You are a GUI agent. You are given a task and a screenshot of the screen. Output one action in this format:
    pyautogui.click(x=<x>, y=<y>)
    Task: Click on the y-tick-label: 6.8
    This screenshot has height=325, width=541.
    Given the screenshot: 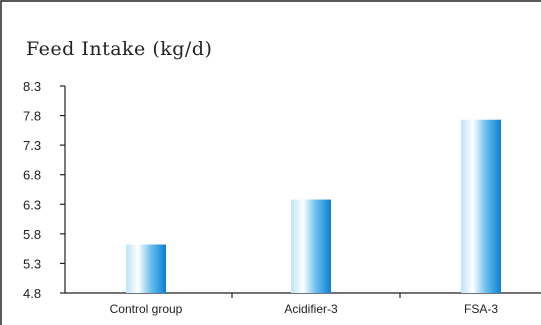 What is the action you would take?
    pyautogui.click(x=32, y=175)
    